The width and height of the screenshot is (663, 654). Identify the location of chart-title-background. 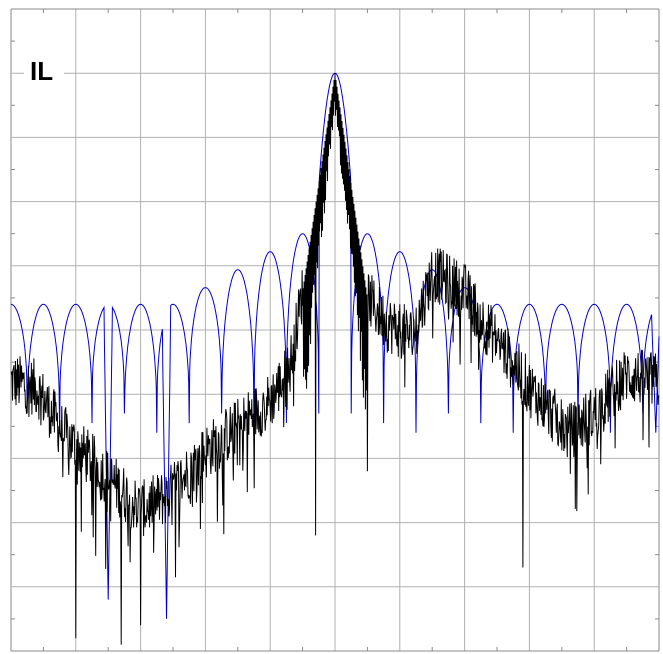
(44, 69).